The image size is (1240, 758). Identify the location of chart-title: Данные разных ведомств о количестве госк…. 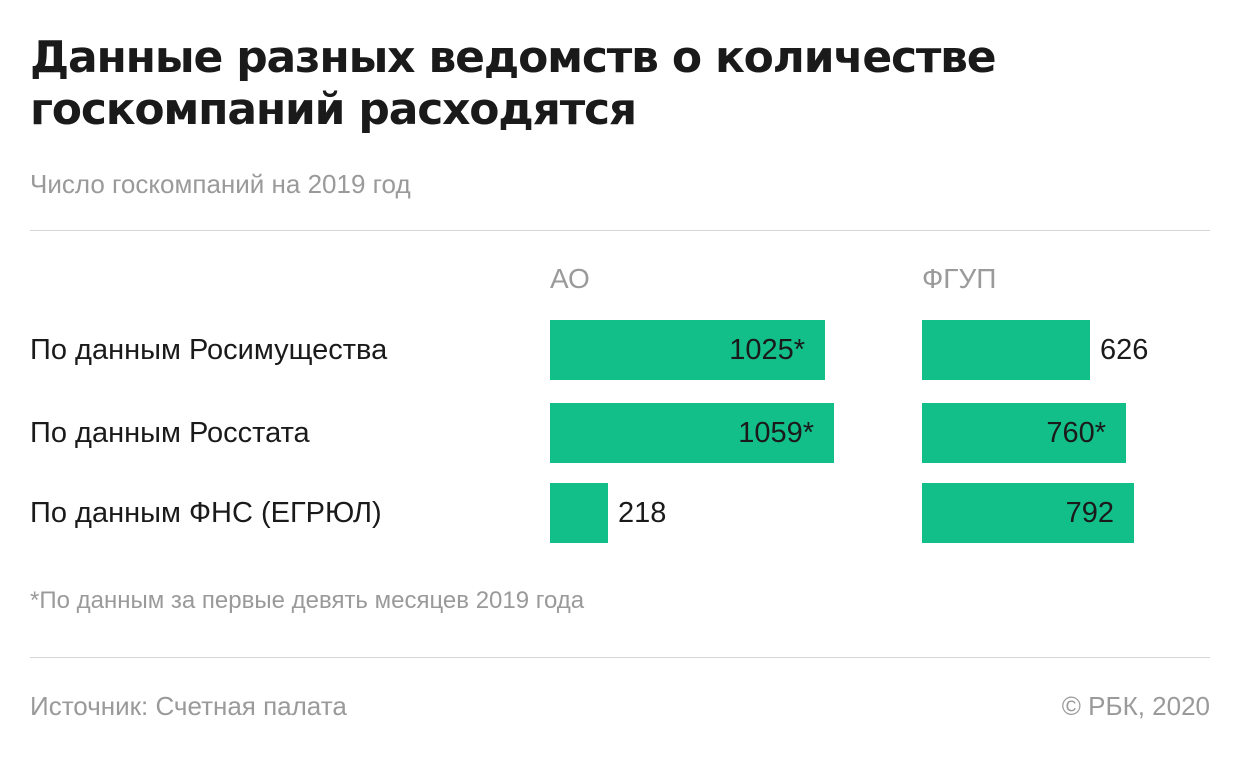
(513, 83).